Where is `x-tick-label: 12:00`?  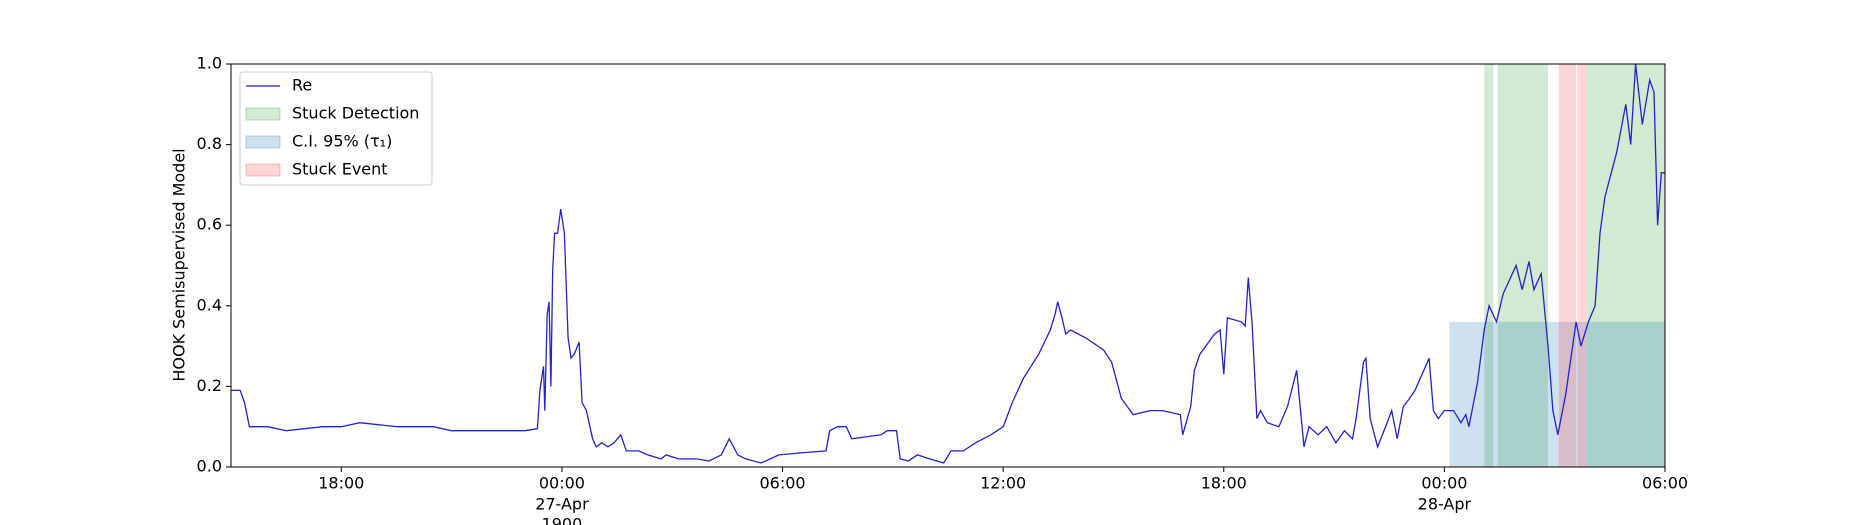
x-tick-label: 12:00 is located at coordinates (1003, 483).